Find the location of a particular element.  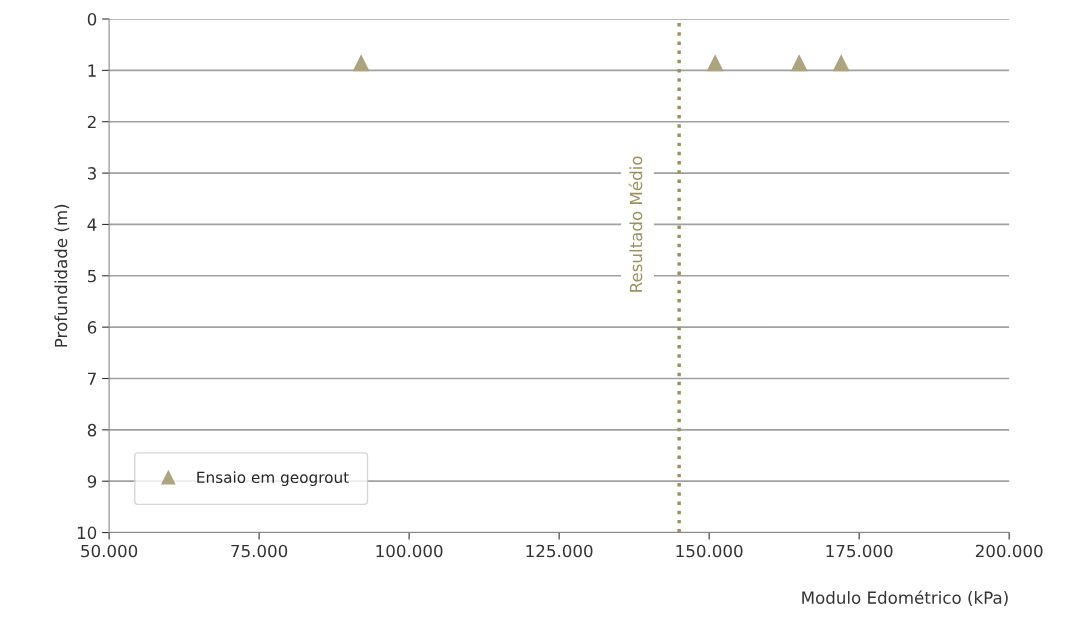

x-tick-label: 75.000 is located at coordinates (259, 551).